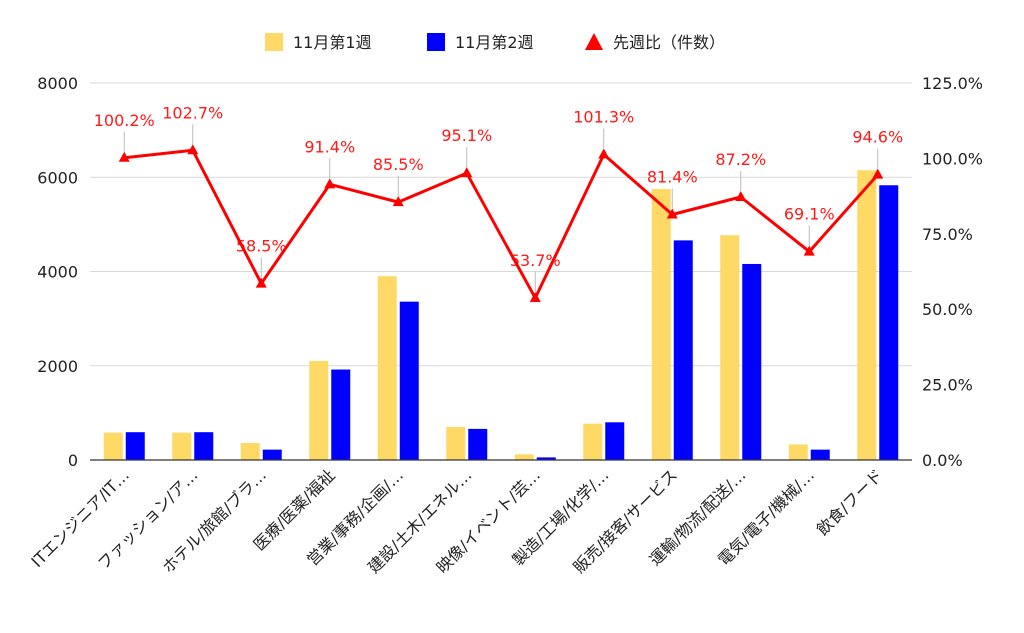 Image resolution: width=1024 pixels, height=633 pixels. What do you see at coordinates (261, 246) in the screenshot?
I see `ratio-data-label: 58.5%` at bounding box center [261, 246].